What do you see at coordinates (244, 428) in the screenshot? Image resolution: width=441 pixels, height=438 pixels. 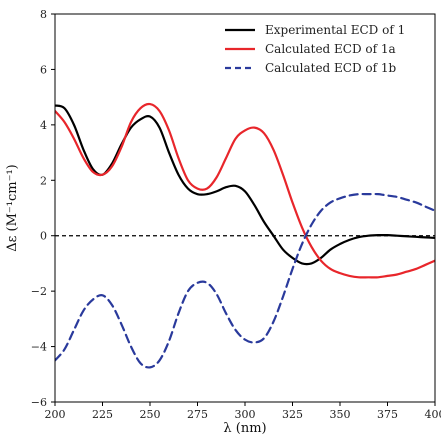 I see `x-axis-title: λ (nm)` at bounding box center [244, 428].